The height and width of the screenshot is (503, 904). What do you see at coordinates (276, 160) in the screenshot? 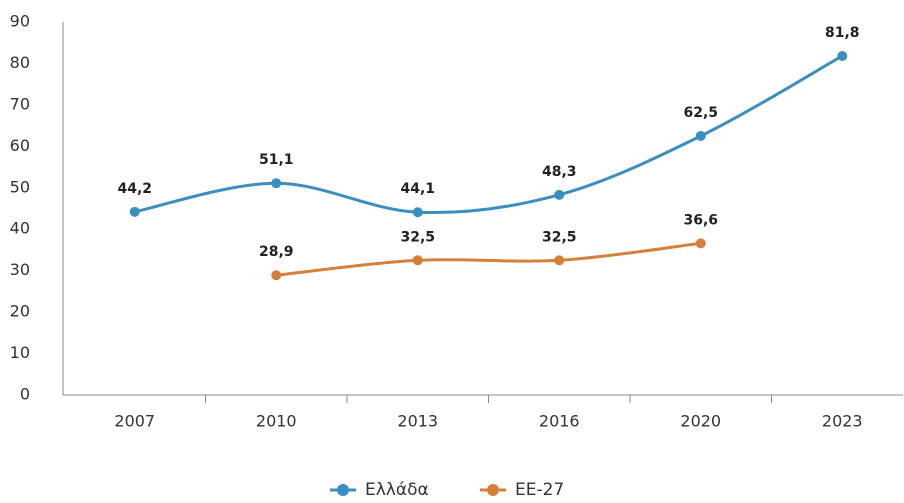
I see `data-label: 51,1` at bounding box center [276, 160].